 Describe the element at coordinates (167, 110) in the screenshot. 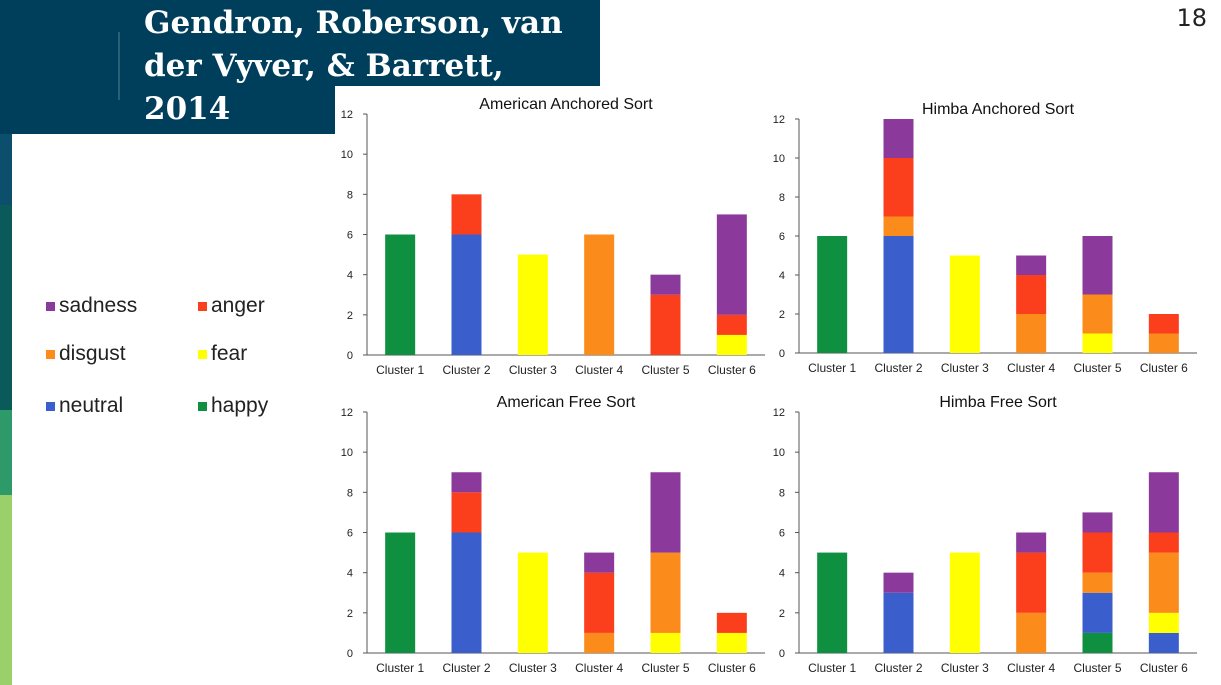

I see `title-banner-extension` at that location.